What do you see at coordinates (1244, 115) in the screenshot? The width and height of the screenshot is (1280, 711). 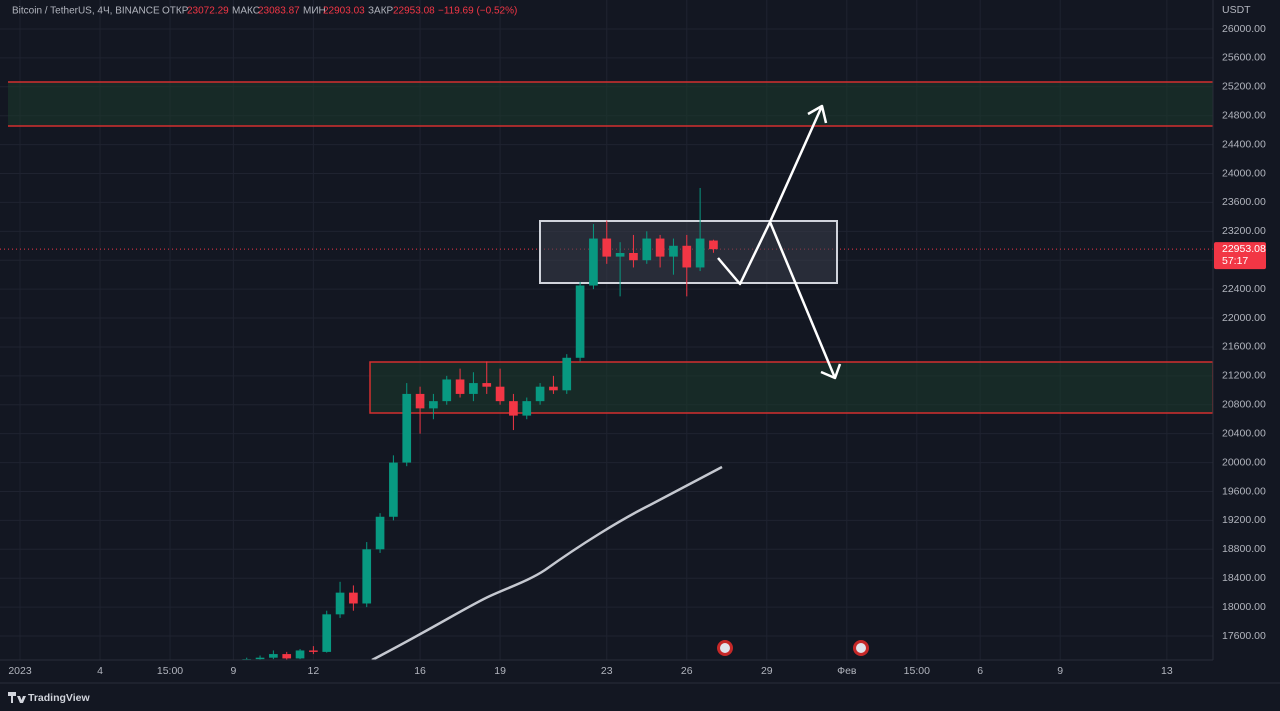 I see `y-tick-label: 24800.00` at bounding box center [1244, 115].